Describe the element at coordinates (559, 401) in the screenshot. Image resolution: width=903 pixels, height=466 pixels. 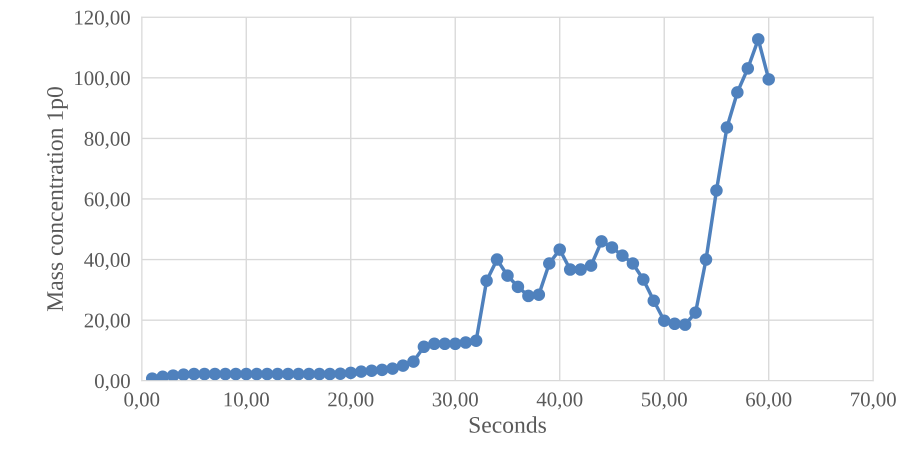
I see `x-tick-label: 40,00` at that location.